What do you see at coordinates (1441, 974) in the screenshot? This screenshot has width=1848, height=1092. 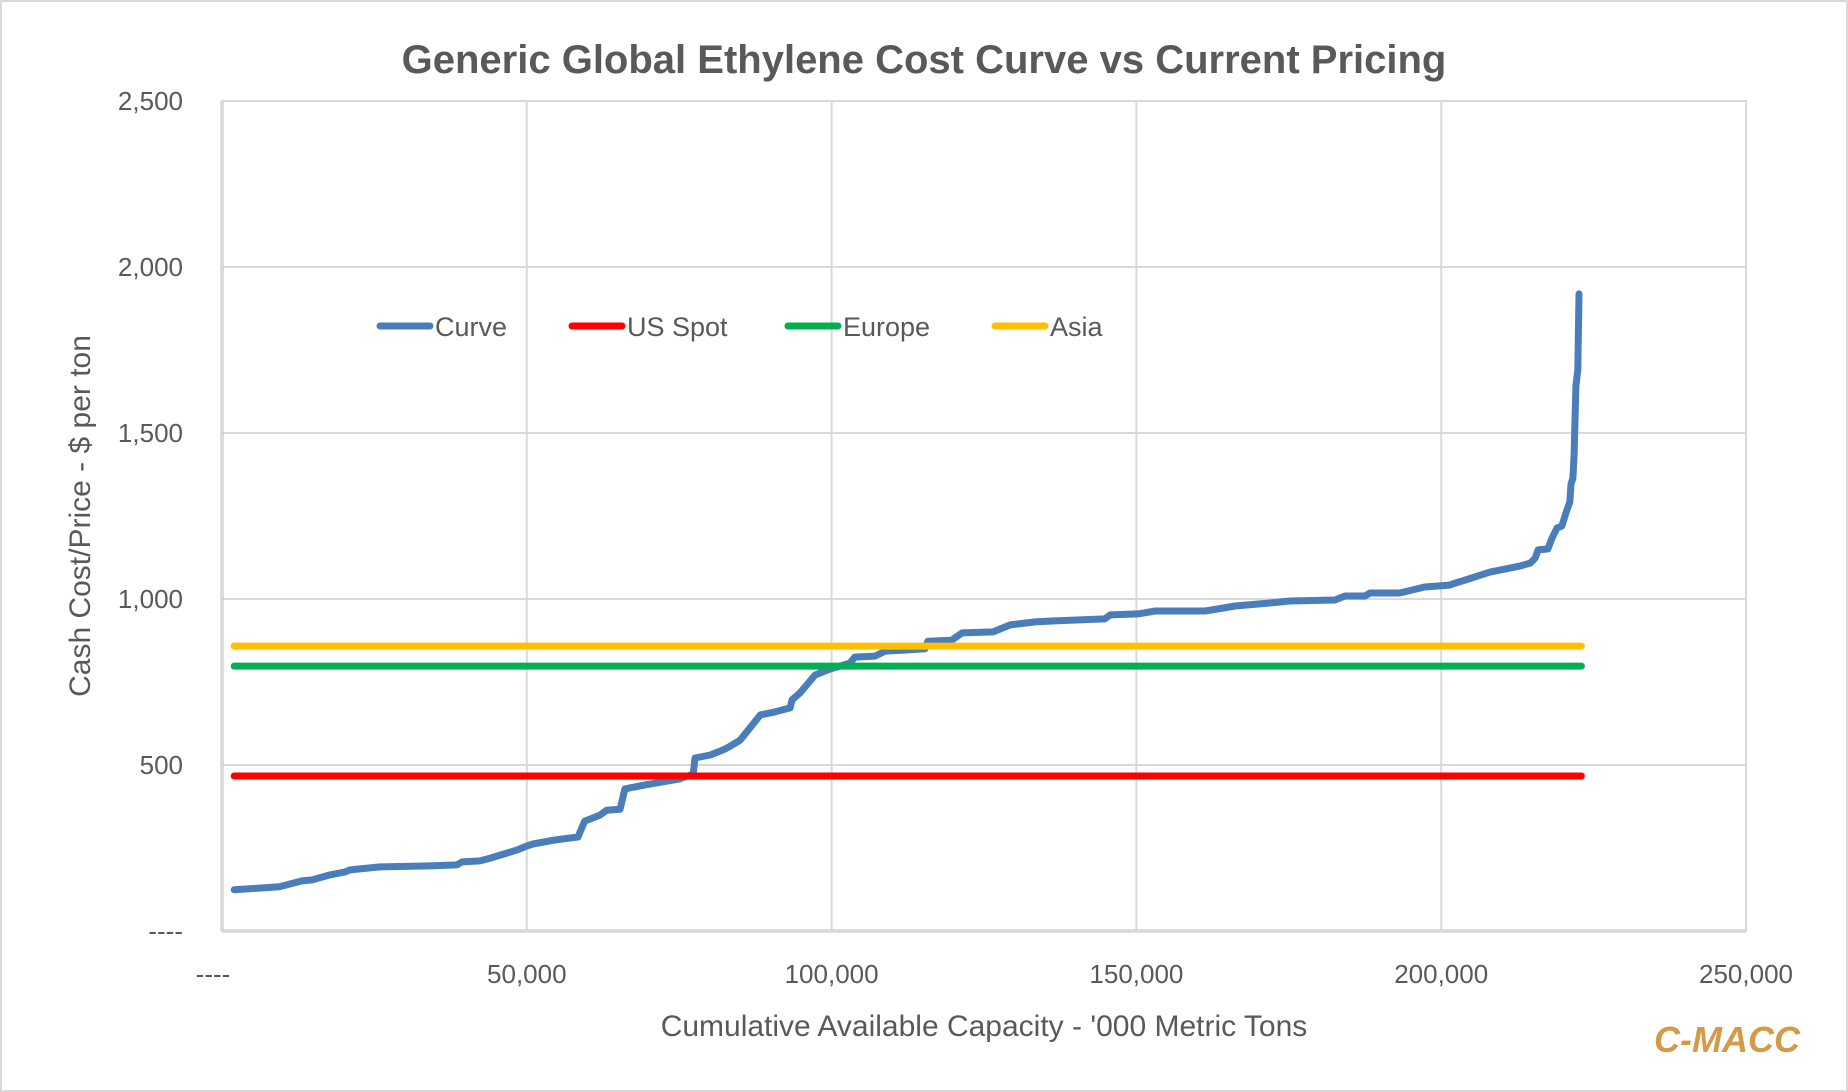 I see `x-tick-label: 200,000` at bounding box center [1441, 974].